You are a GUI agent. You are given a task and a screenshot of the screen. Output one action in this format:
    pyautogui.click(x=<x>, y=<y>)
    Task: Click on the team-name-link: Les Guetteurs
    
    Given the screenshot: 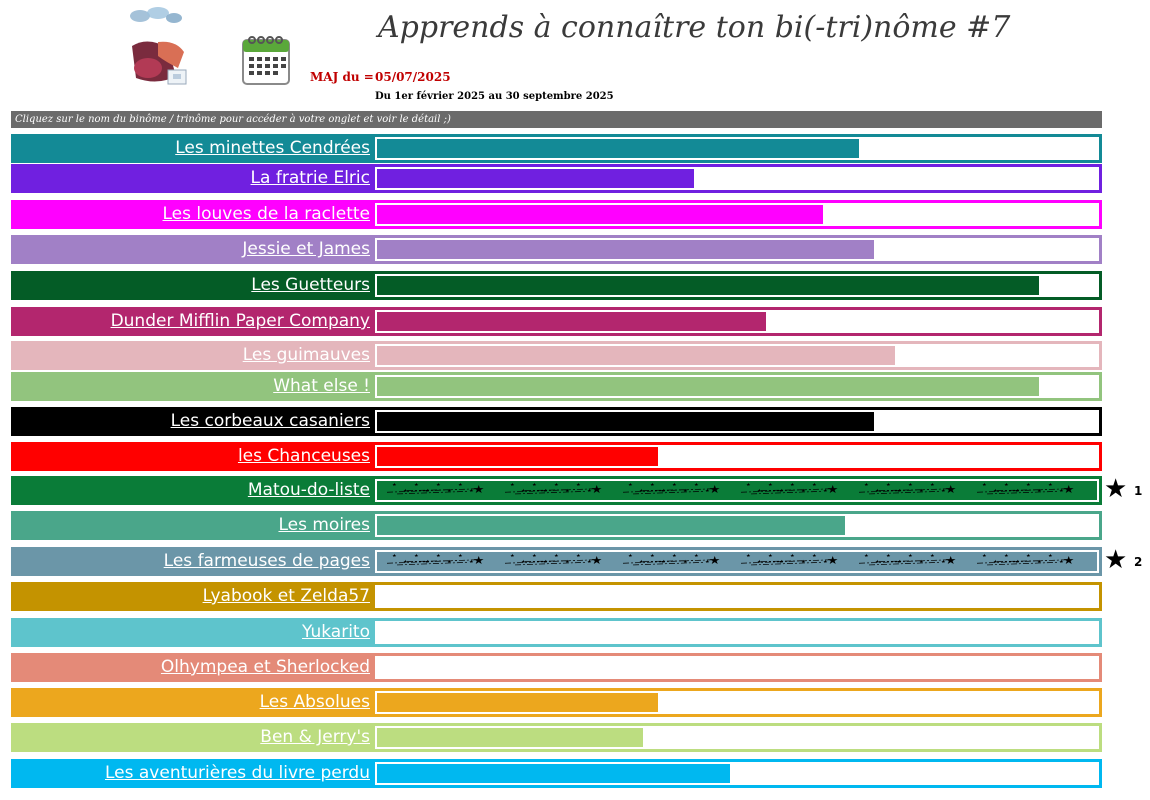 What is the action you would take?
    pyautogui.click(x=191, y=285)
    